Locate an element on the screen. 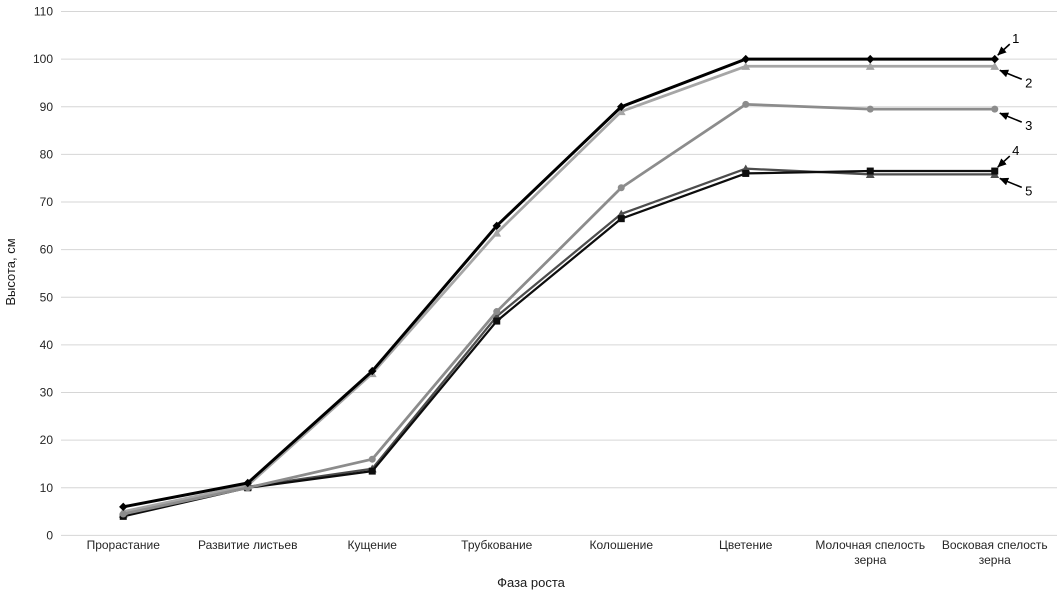 The height and width of the screenshot is (593, 1063). x-category-label: Цветение is located at coordinates (746, 545).